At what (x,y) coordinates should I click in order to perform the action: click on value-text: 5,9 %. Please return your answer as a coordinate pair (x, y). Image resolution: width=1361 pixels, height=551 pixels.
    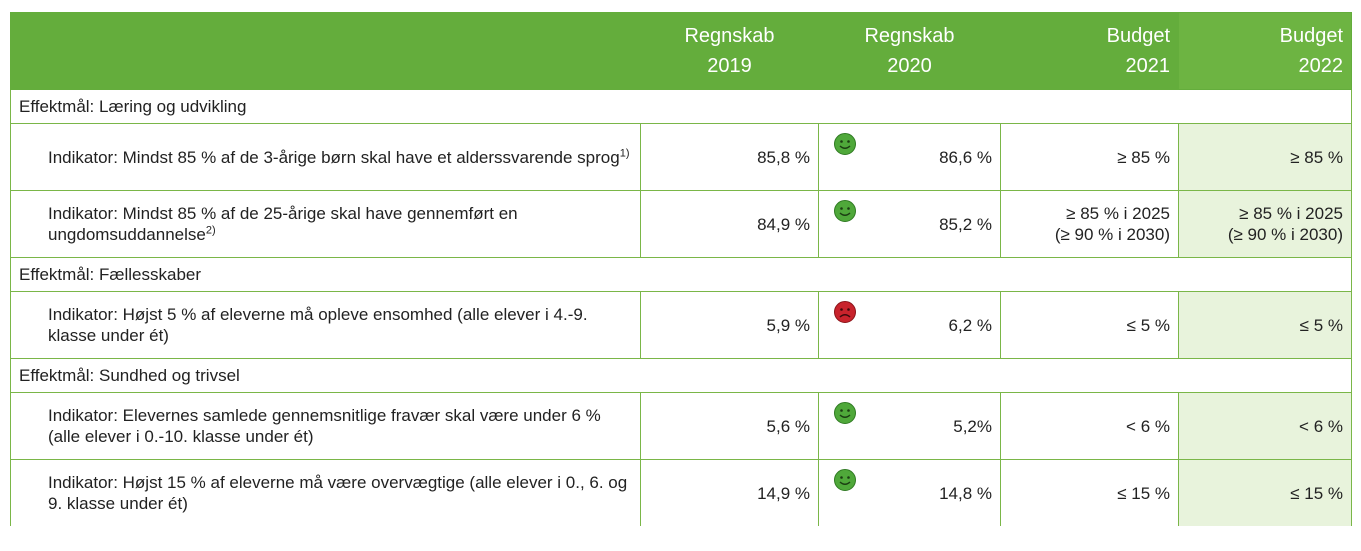
    Looking at the image, I should click on (788, 325).